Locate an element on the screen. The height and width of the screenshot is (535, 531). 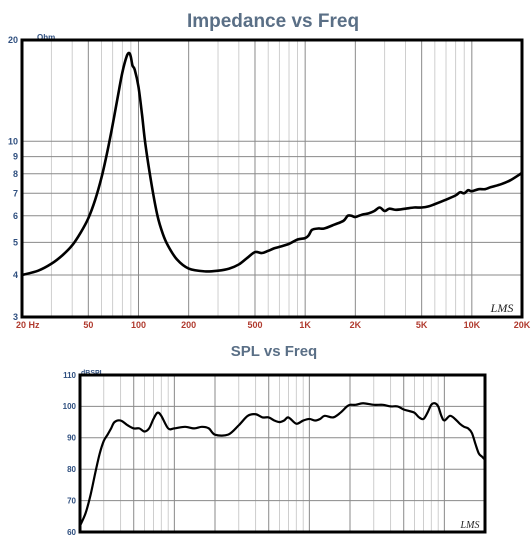
y-tick-label: 100 is located at coordinates (70, 406).